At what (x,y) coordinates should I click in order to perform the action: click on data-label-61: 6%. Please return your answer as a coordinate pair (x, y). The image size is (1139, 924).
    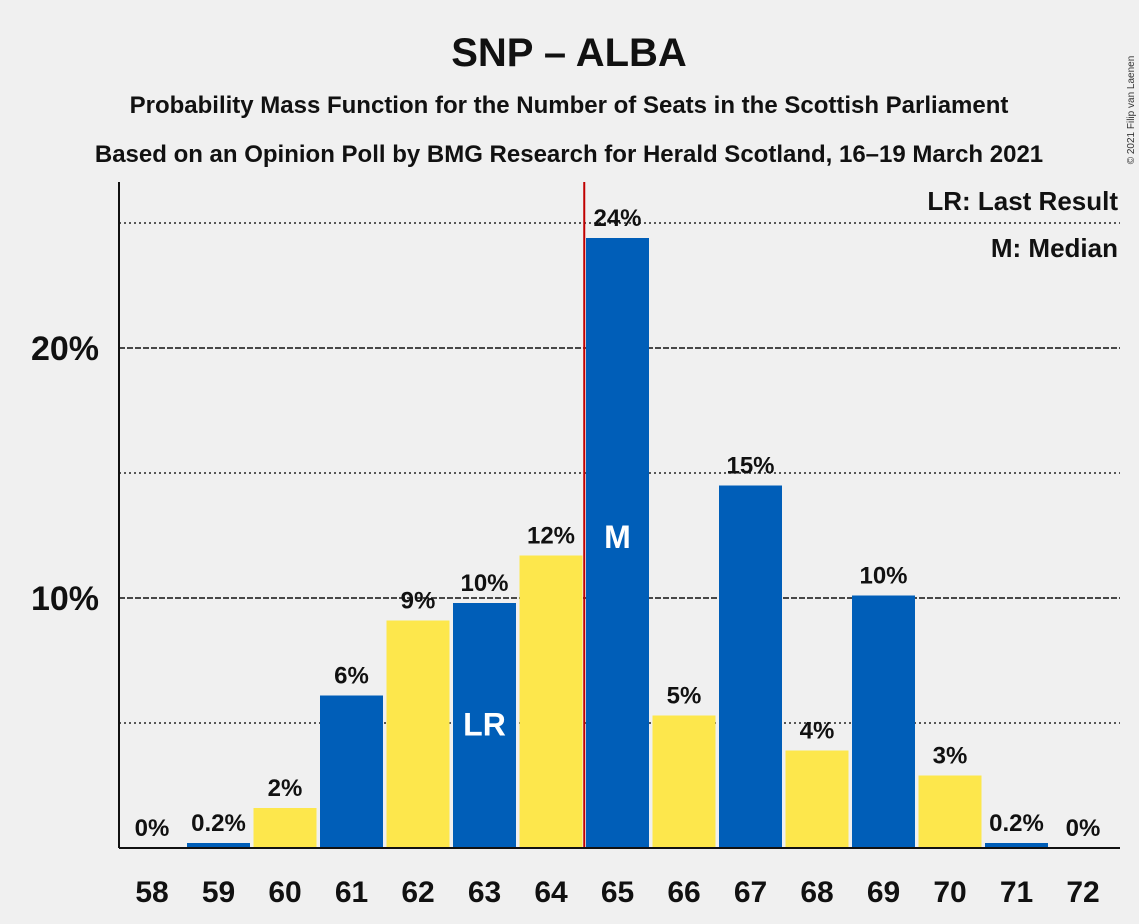
    Looking at the image, I should click on (351, 676).